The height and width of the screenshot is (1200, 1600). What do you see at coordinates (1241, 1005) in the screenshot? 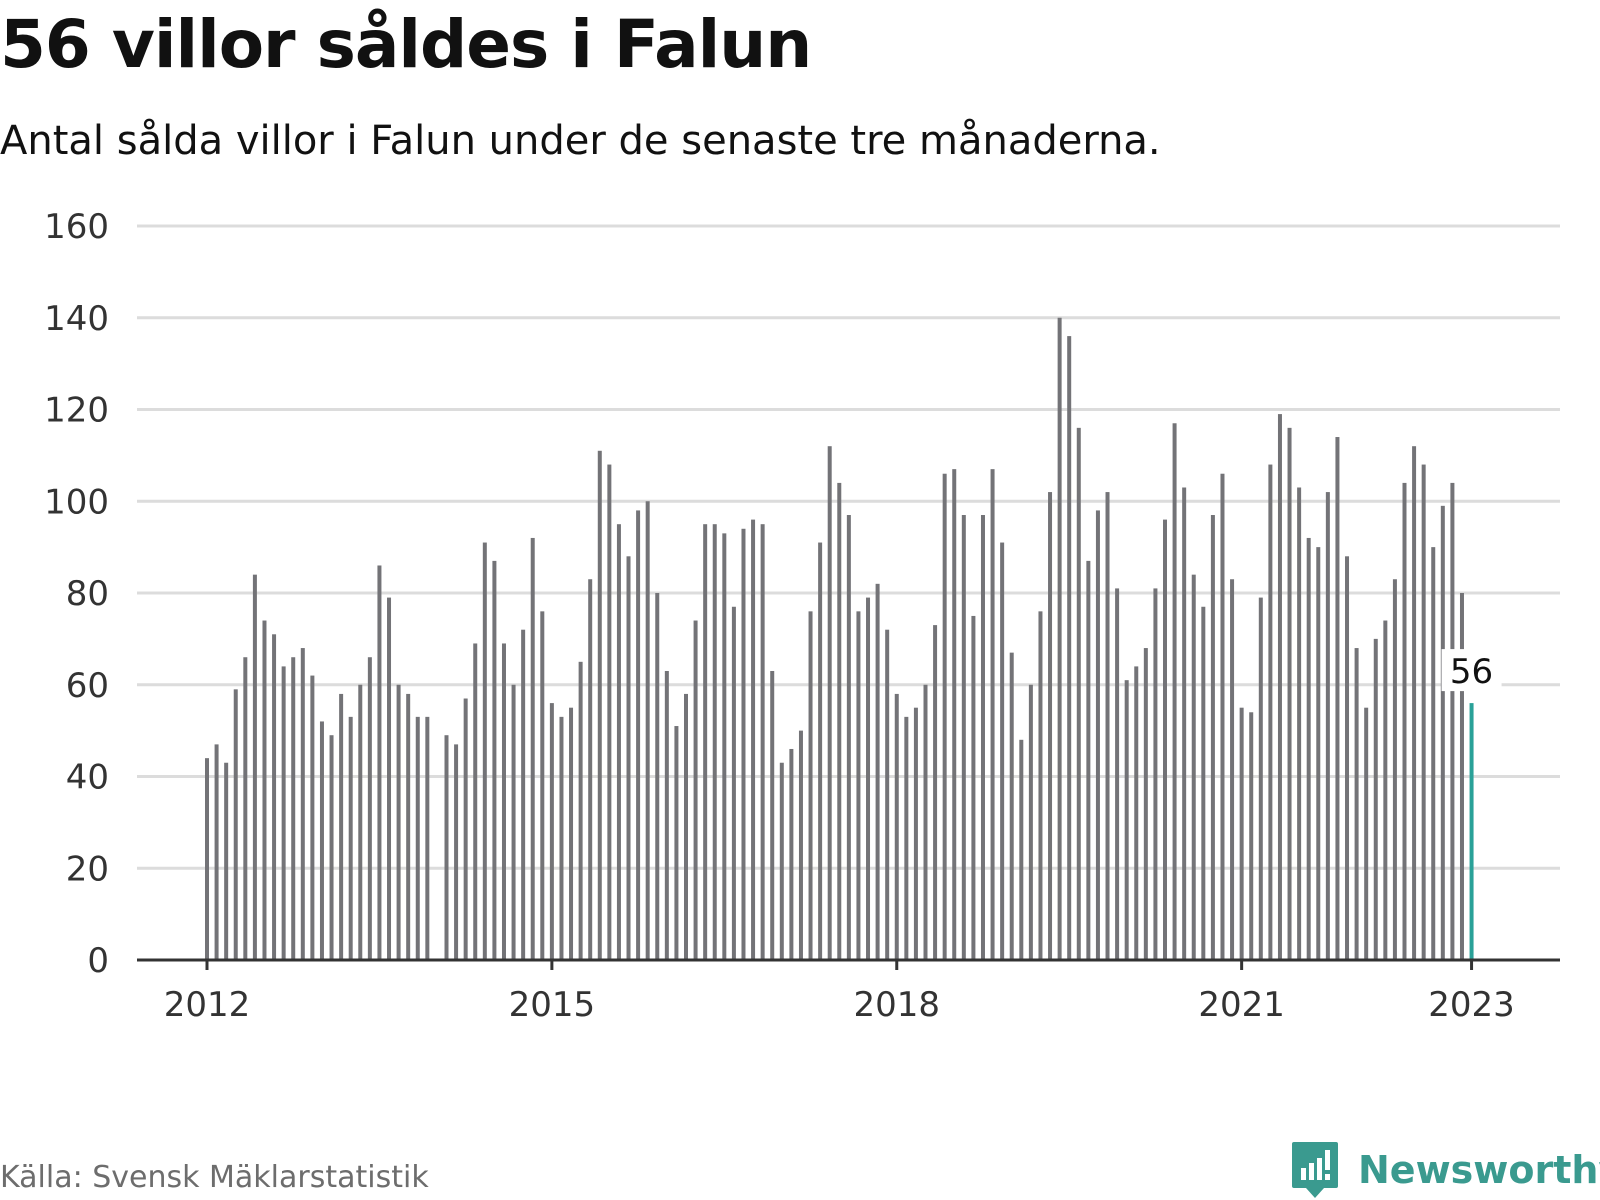
I see `x-tick-label: 2021` at bounding box center [1241, 1005].